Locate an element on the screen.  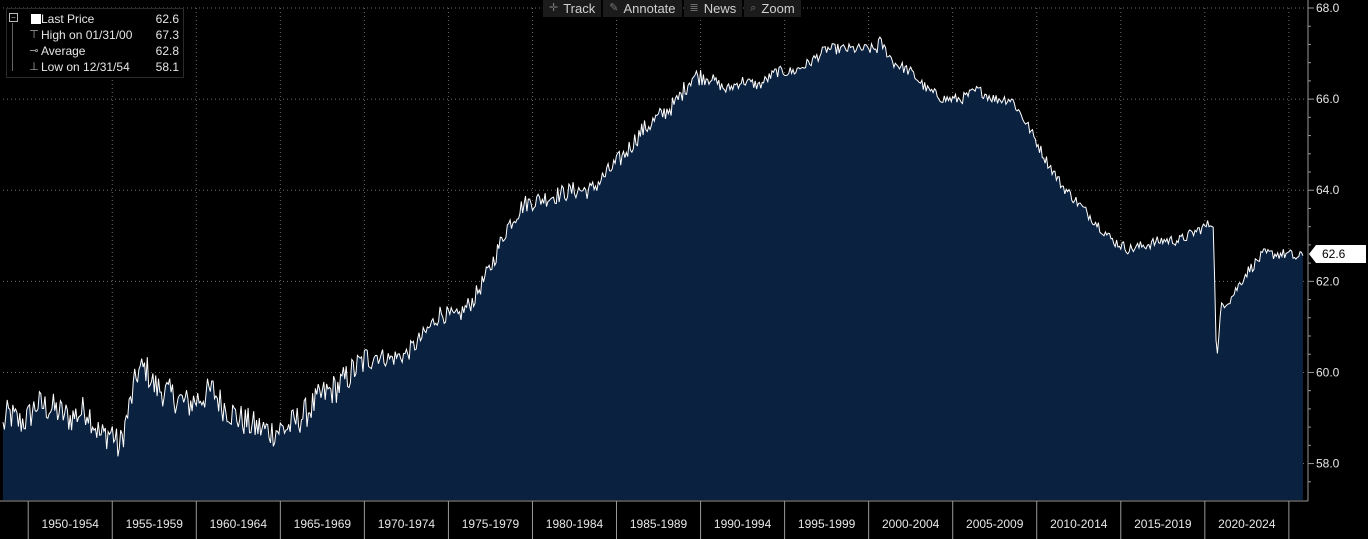
high-marker-icon: ⊤ is located at coordinates (34, 35).